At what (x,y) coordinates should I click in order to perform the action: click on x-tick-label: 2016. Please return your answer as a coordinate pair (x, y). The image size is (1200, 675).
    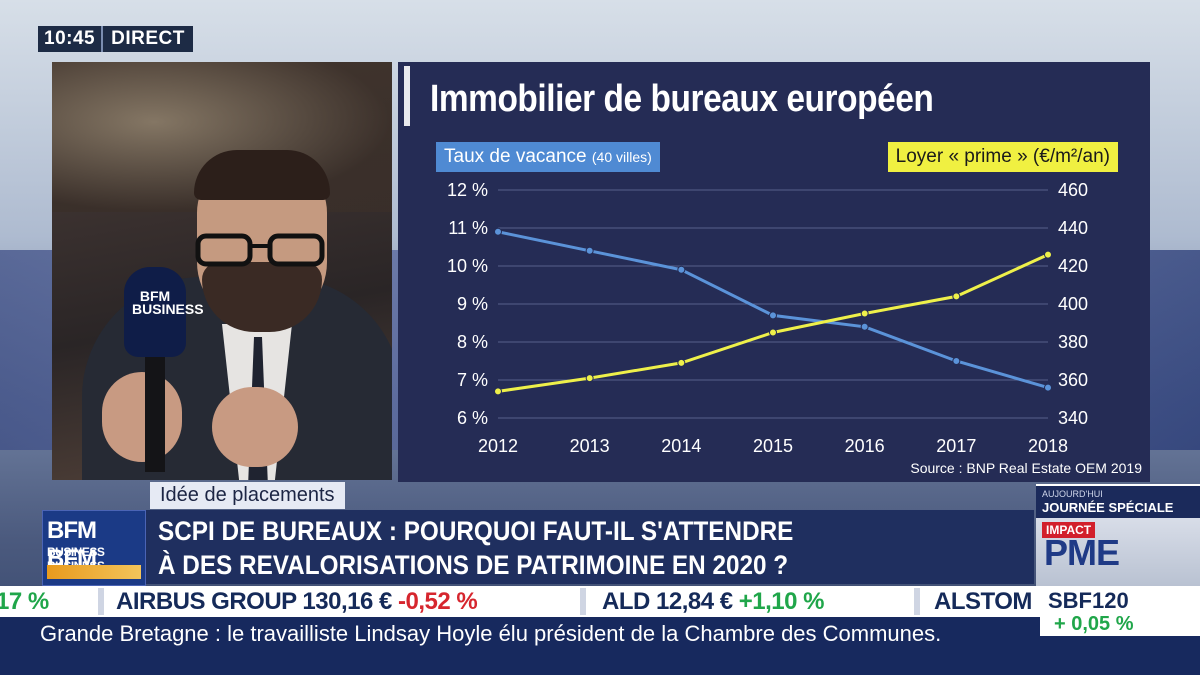
    Looking at the image, I should click on (865, 446).